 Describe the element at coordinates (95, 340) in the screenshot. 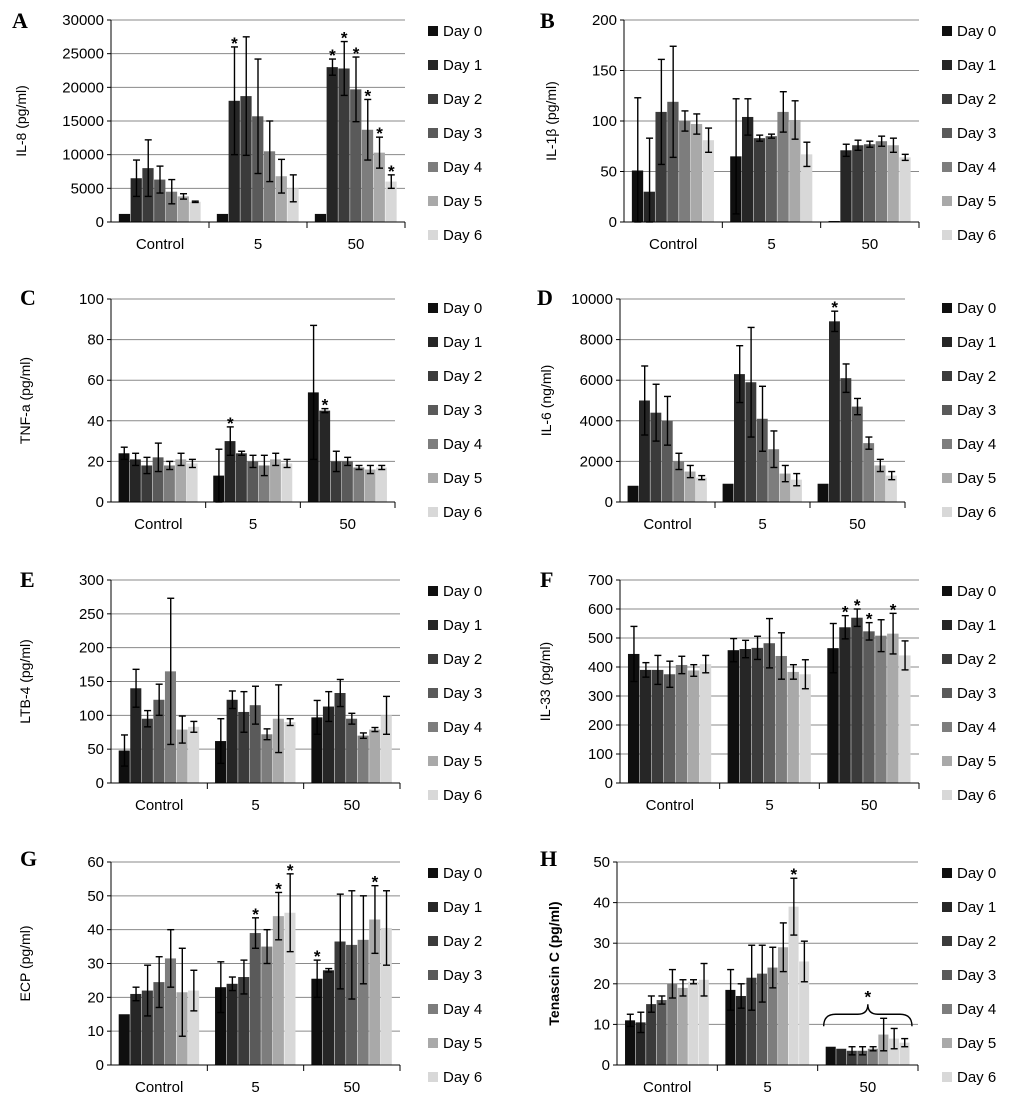

I see `y-tick-label: 80` at that location.